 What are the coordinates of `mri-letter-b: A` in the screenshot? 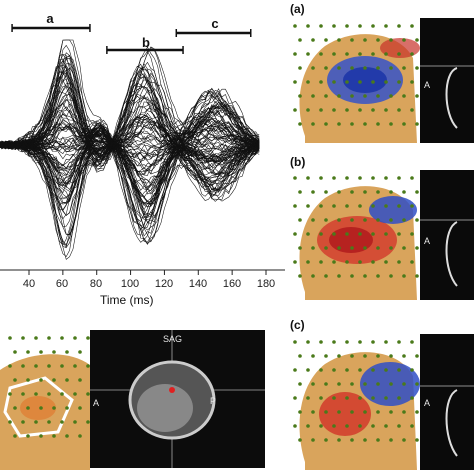 It's located at (427, 241).